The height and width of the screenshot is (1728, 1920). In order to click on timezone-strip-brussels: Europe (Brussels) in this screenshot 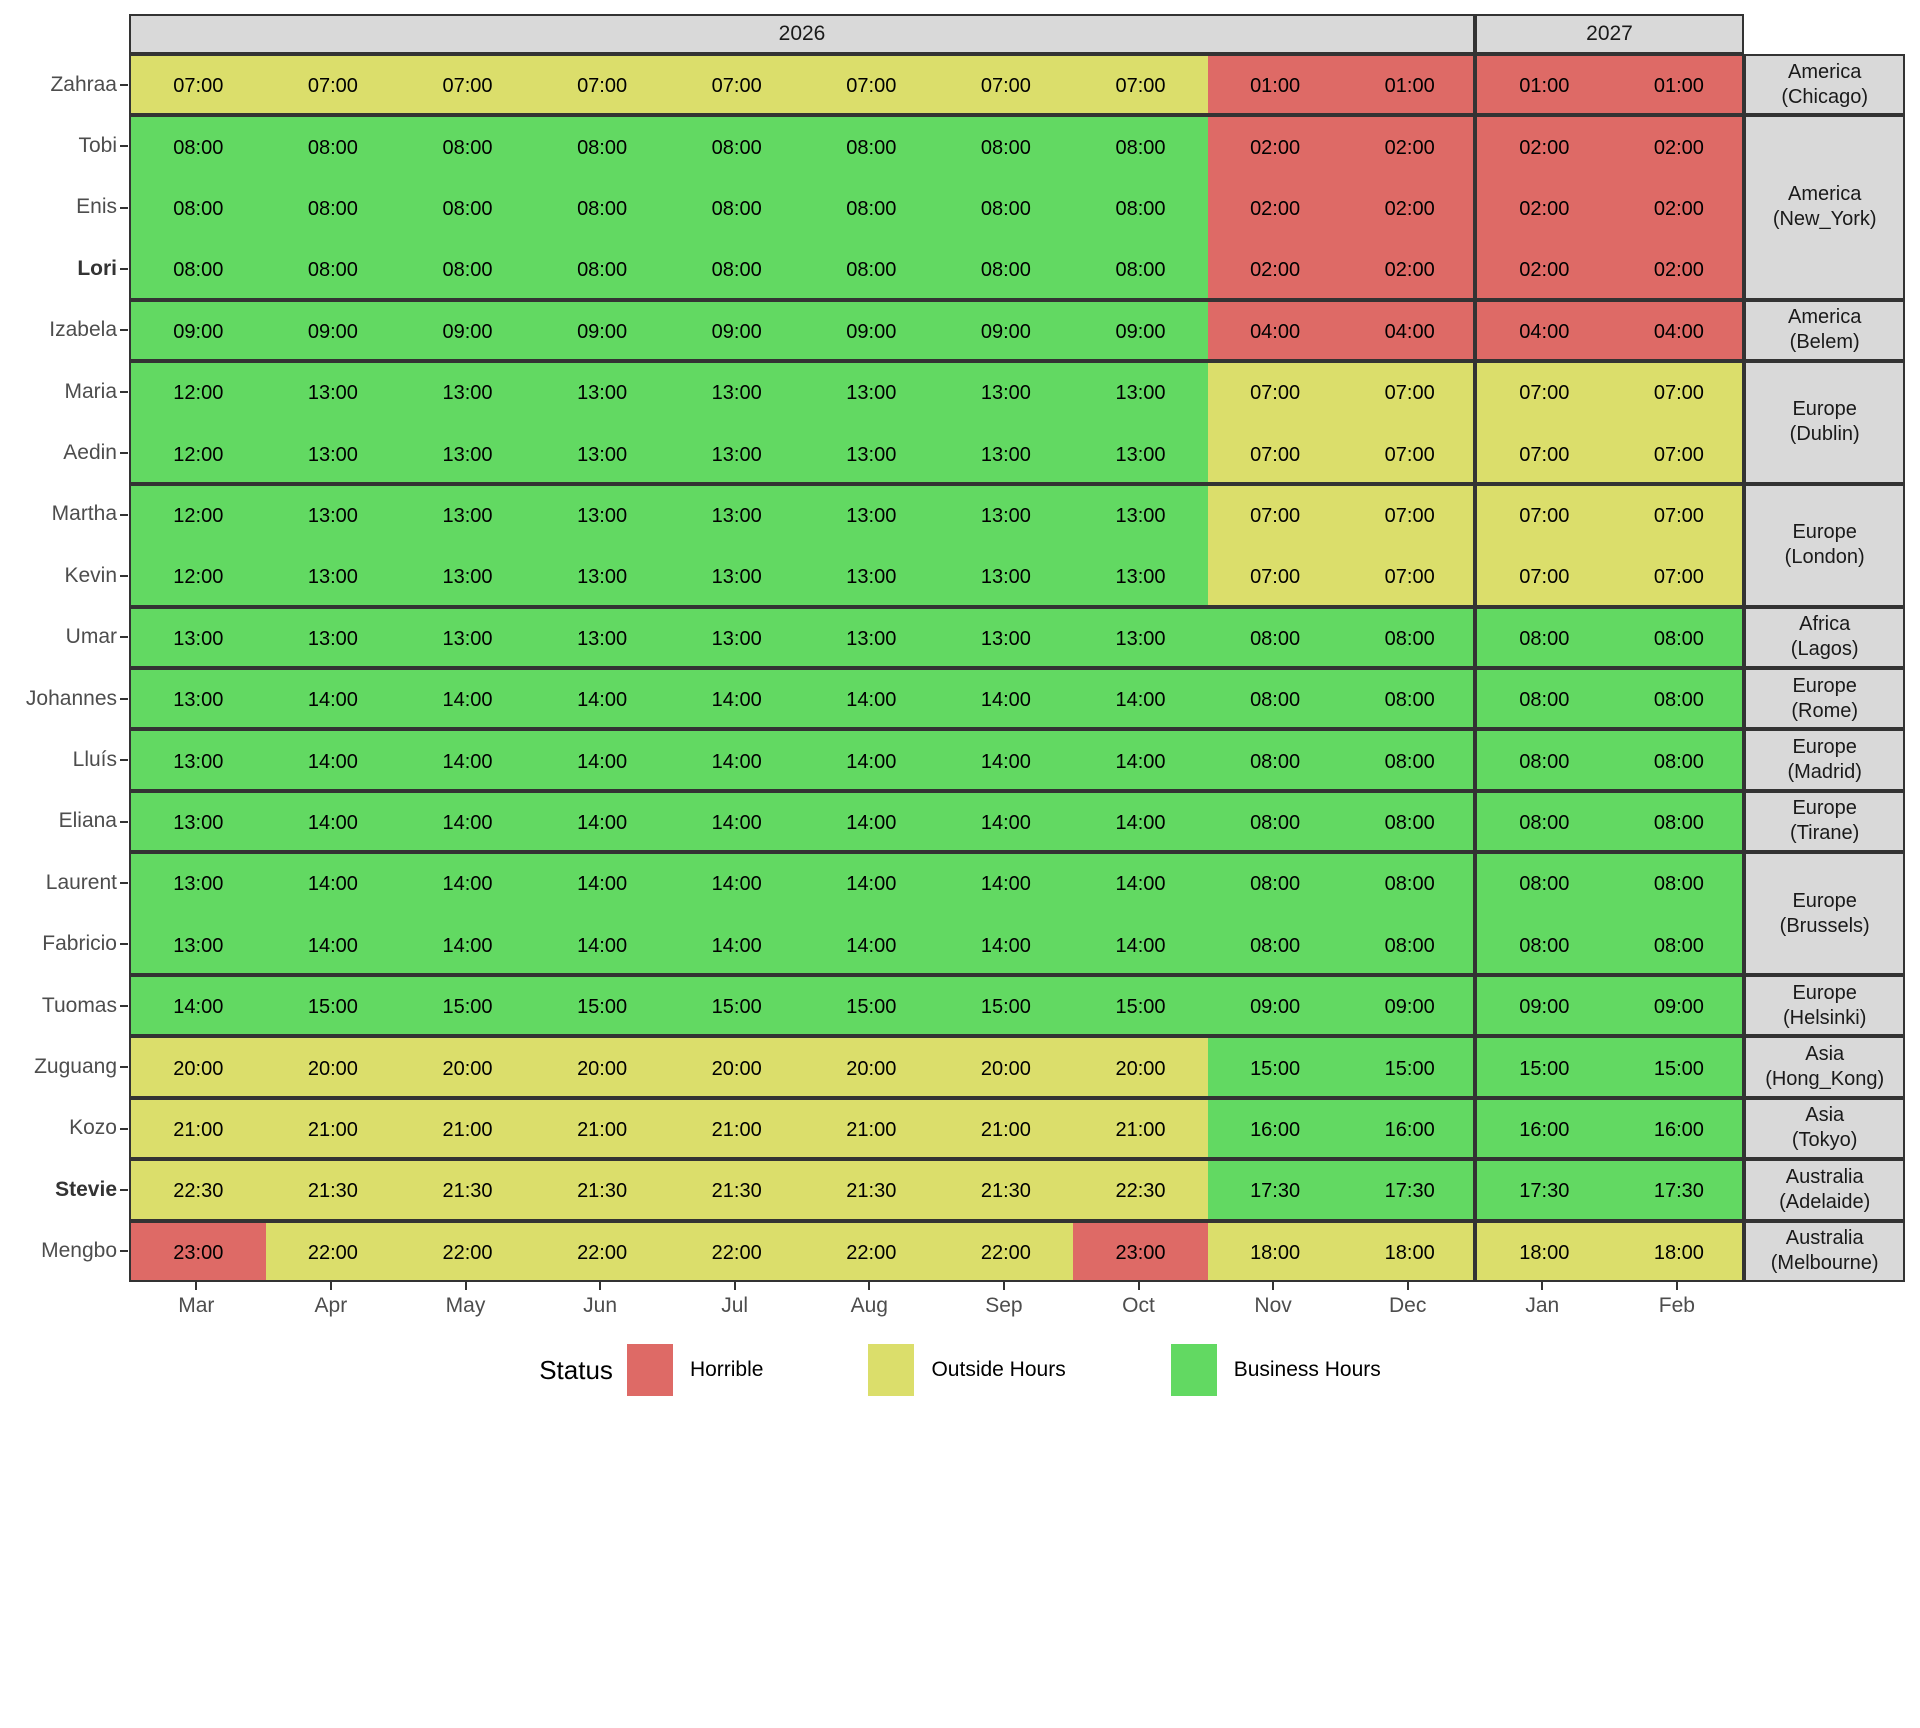, I will do `click(1825, 913)`.